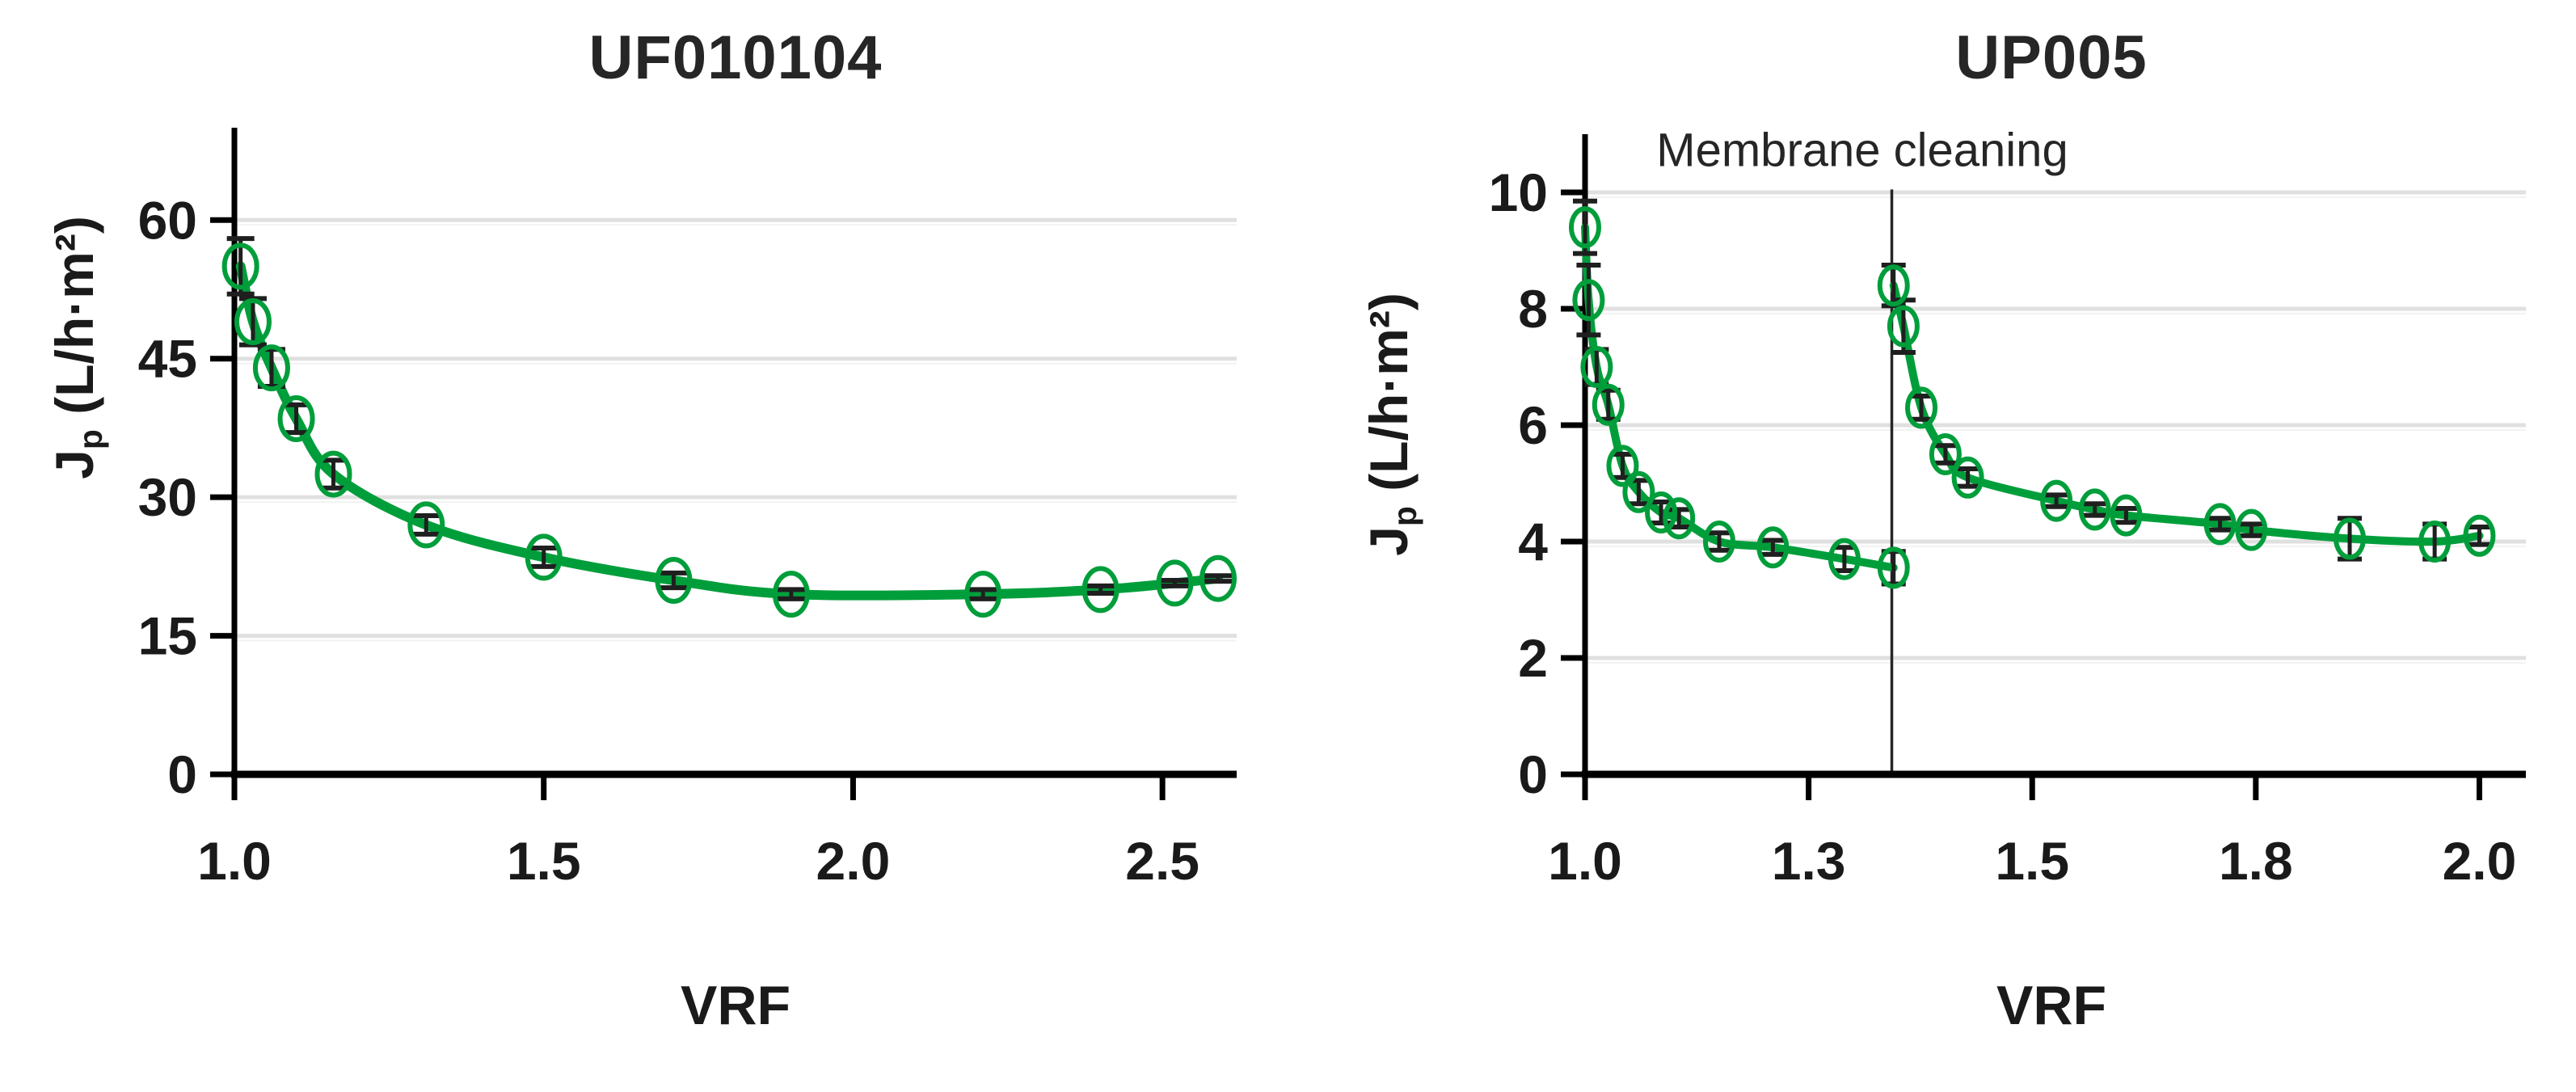 The height and width of the screenshot is (1092, 2576). Describe the element at coordinates (1533, 658) in the screenshot. I see `y-tick-label: 2` at that location.